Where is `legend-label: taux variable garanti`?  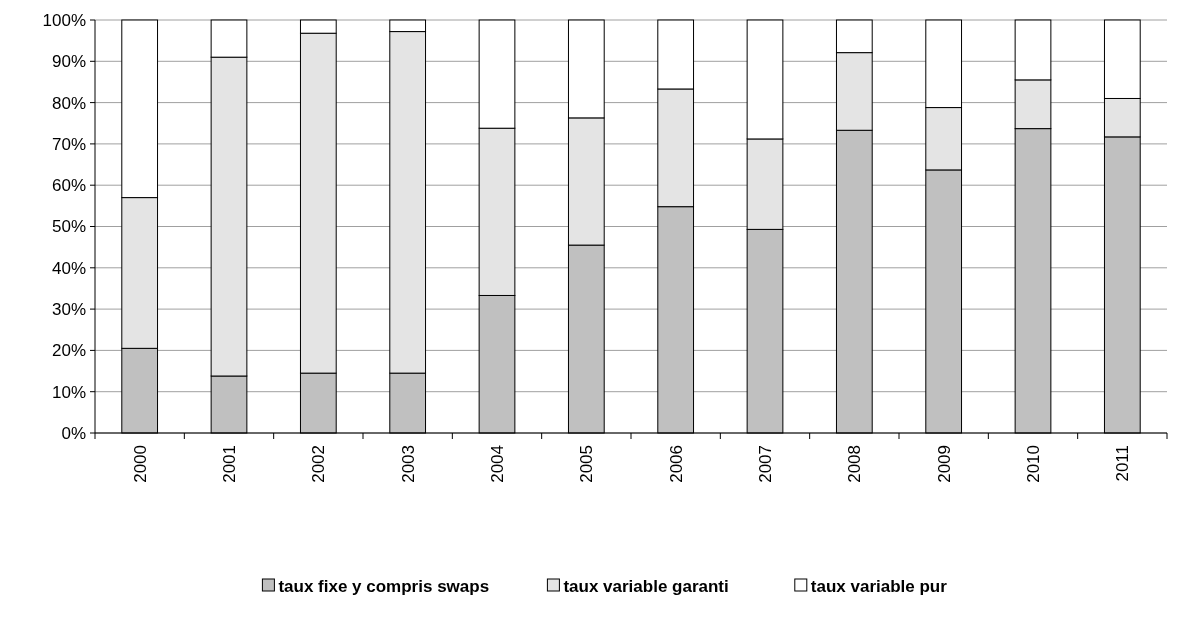 legend-label: taux variable garanti is located at coordinates (646, 586).